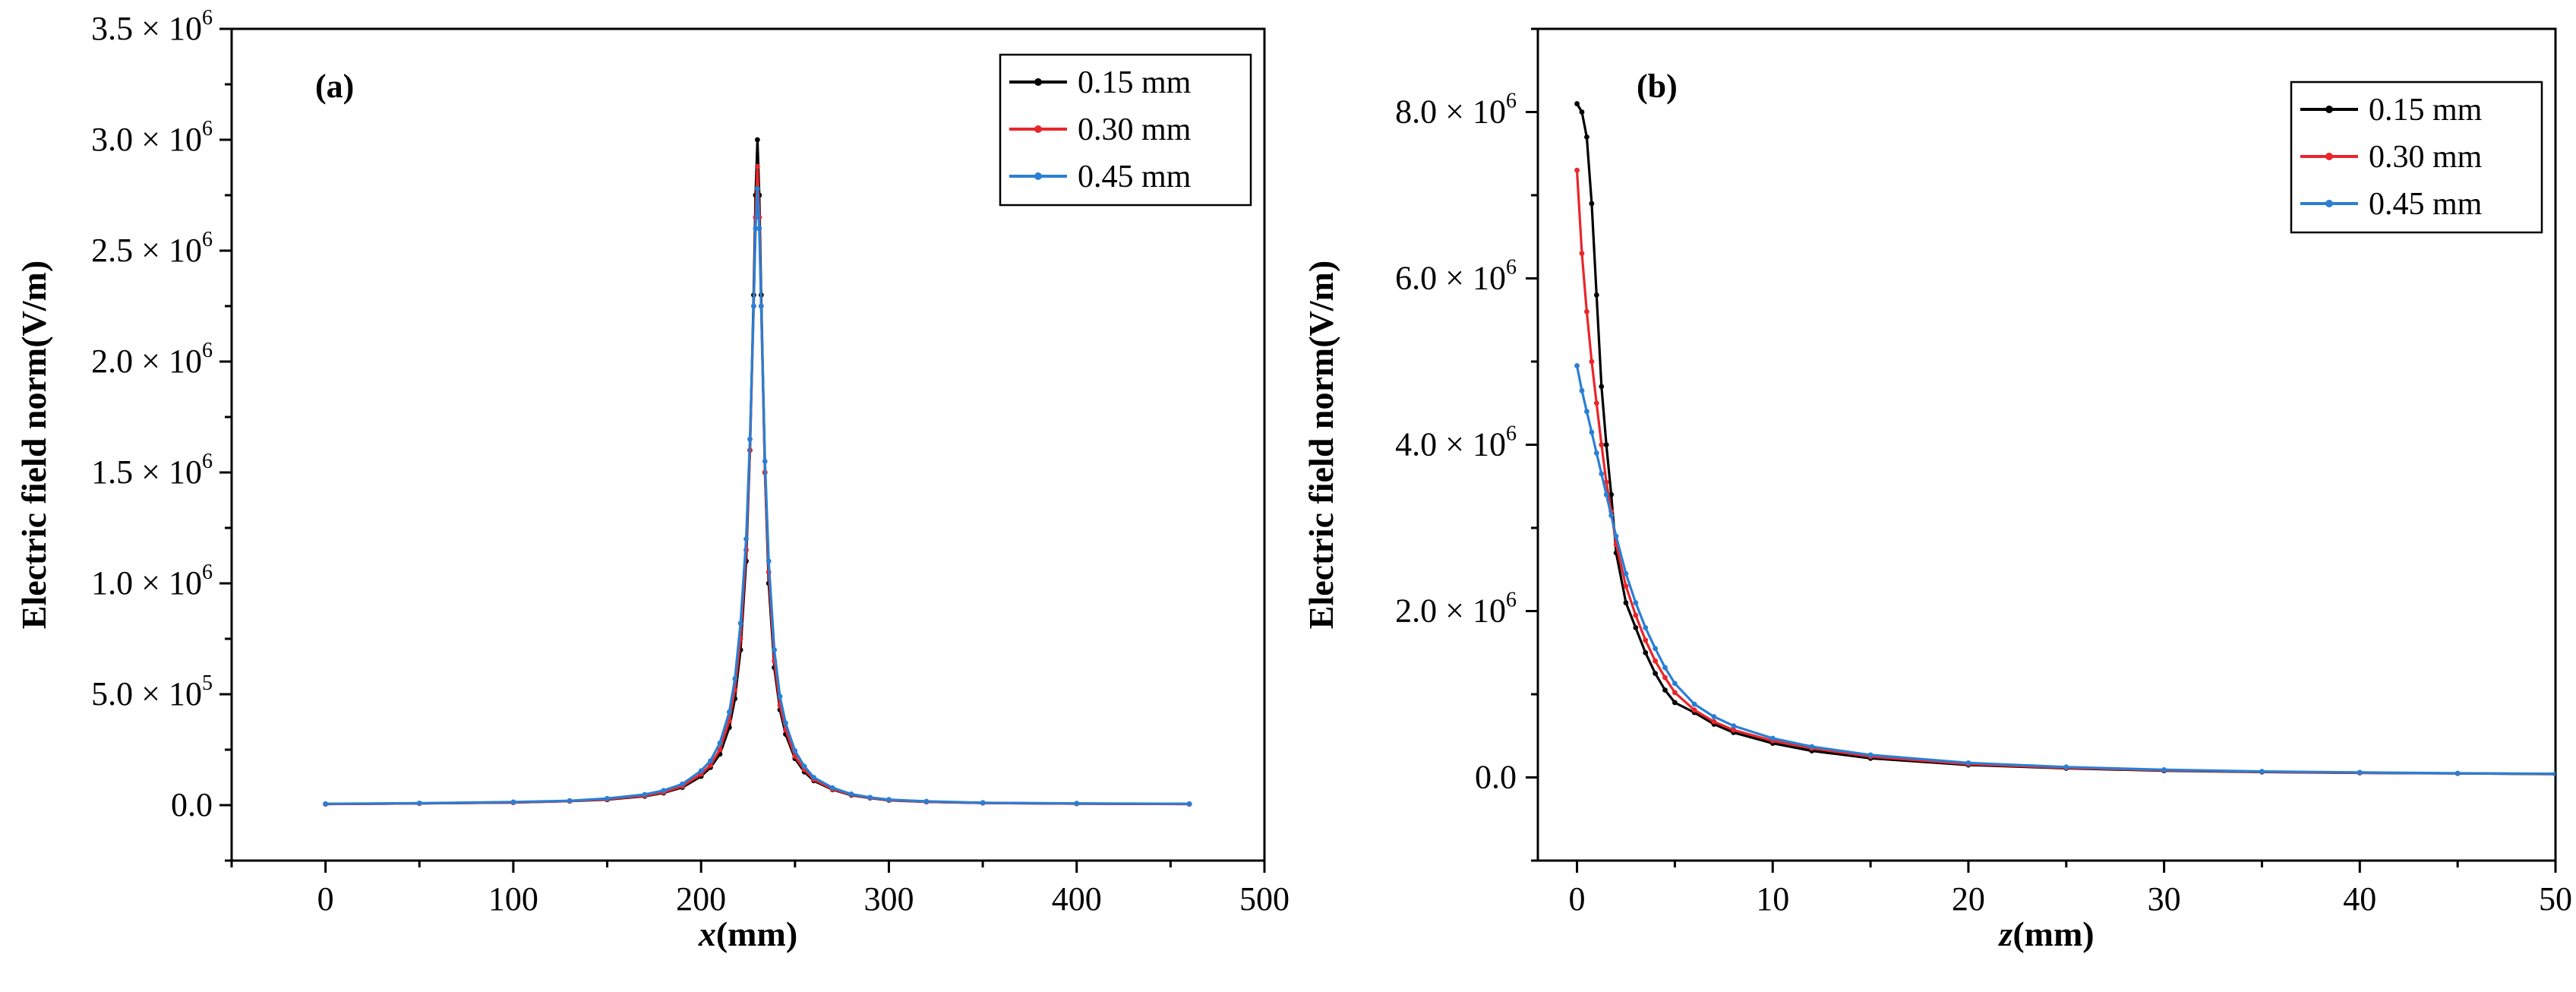 Image resolution: width=2576 pixels, height=992 pixels. I want to click on x-tick-label: 20, so click(1968, 899).